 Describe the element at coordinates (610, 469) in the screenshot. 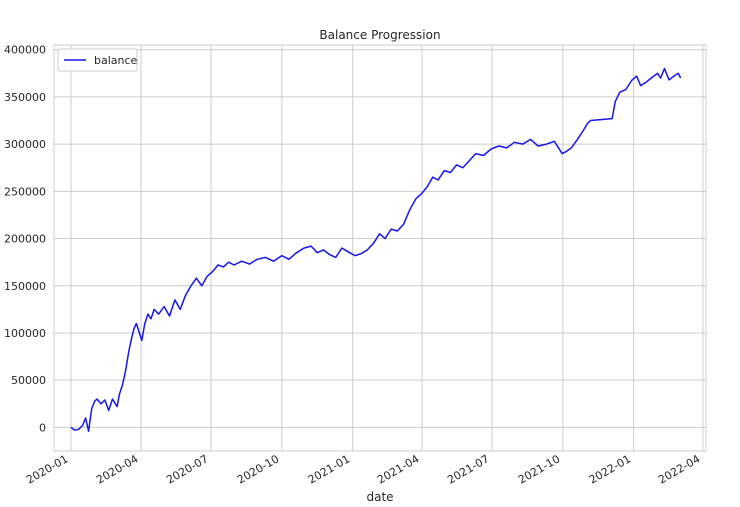

I see `x-tick-label: 2022-01` at that location.